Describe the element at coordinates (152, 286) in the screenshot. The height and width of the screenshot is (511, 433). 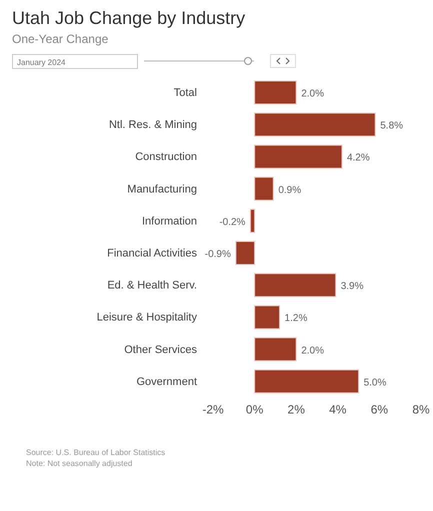
I see `y-tick-label: Ed. & Health Serv.` at that location.